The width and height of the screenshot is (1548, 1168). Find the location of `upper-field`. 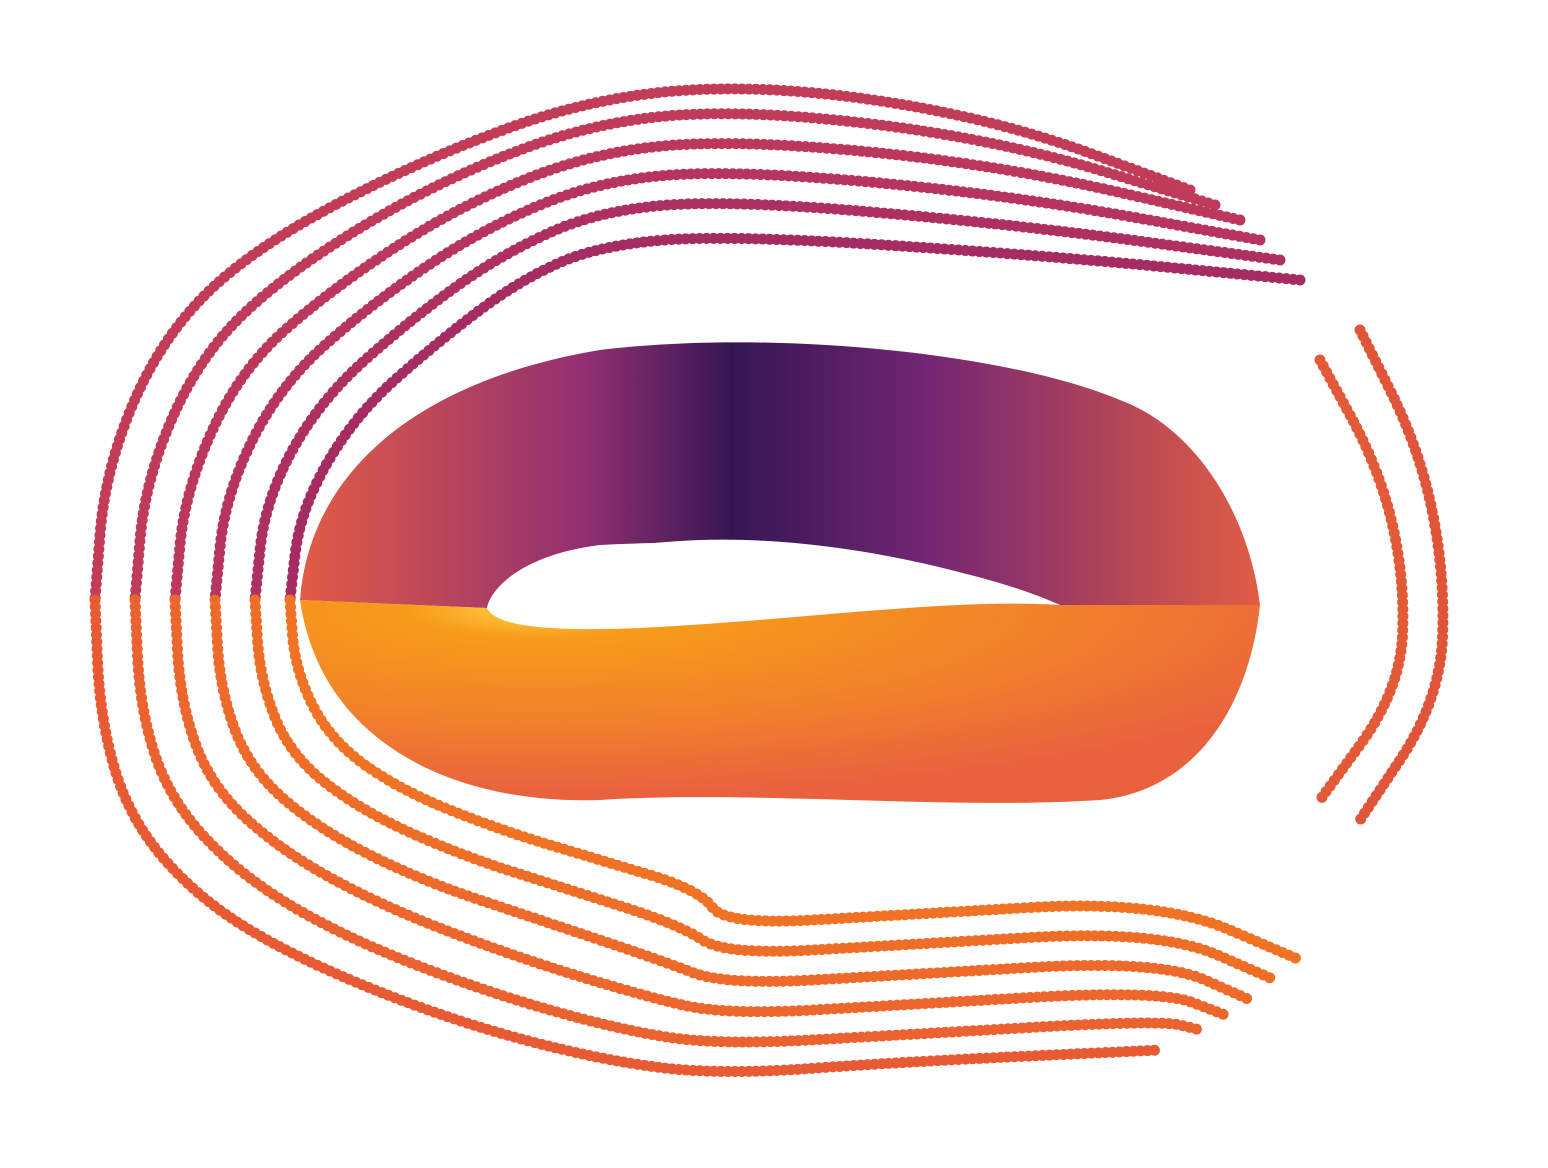

upper-field is located at coordinates (780, 475).